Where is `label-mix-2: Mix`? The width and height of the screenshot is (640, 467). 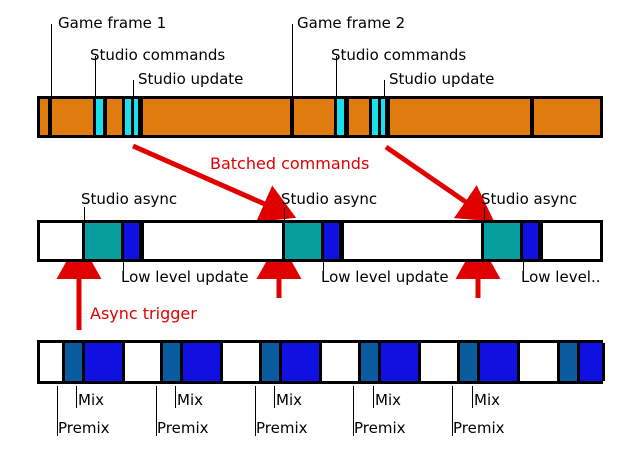
label-mix-2: Mix is located at coordinates (190, 400).